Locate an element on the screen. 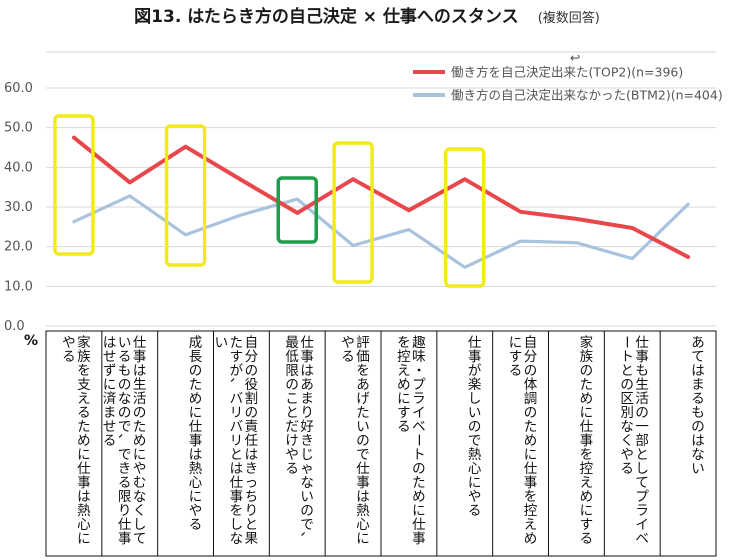 Image resolution: width=734 pixels, height=560 pixels. category-char: 、 is located at coordinates (306, 538).